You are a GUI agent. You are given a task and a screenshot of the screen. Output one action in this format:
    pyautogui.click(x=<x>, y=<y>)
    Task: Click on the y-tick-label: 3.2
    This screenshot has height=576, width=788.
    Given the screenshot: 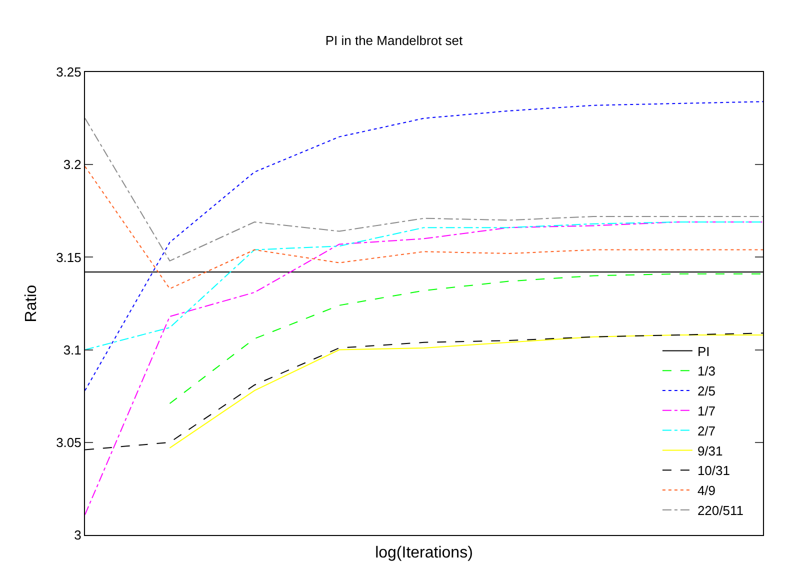 What is the action you would take?
    pyautogui.click(x=72, y=164)
    